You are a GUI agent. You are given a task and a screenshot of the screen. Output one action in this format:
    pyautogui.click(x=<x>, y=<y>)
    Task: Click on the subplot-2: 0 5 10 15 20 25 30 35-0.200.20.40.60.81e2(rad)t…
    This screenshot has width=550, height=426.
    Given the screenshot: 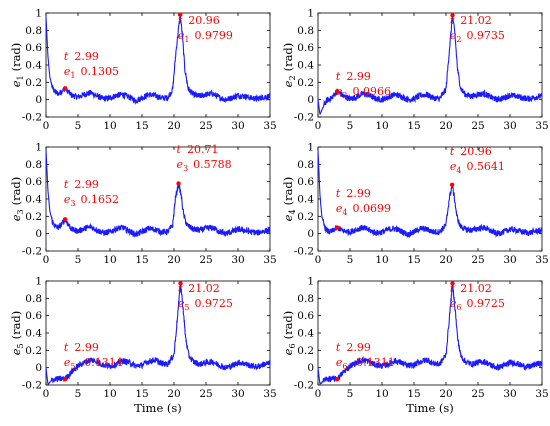 What is the action you would take?
    pyautogui.click(x=415, y=70)
    